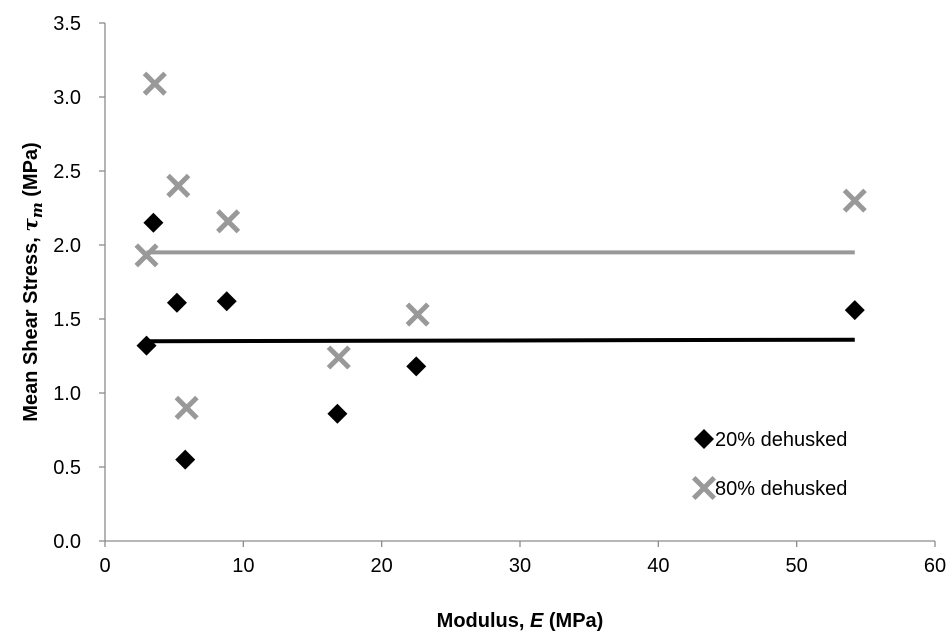 The height and width of the screenshot is (636, 950). I want to click on y-tick-label: 3.0, so click(67, 98).